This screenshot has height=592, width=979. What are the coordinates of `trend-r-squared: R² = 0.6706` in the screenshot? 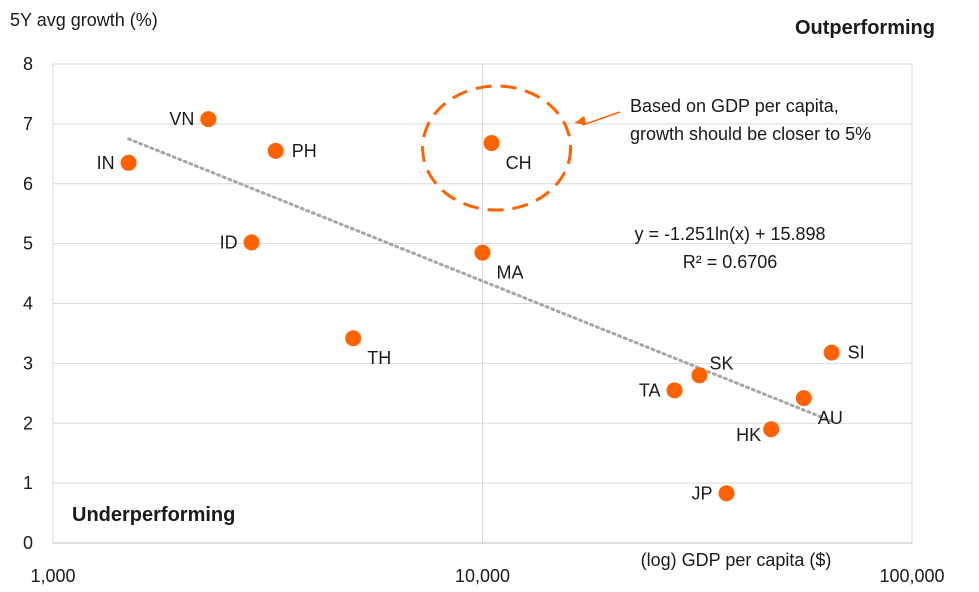 It's located at (730, 262).